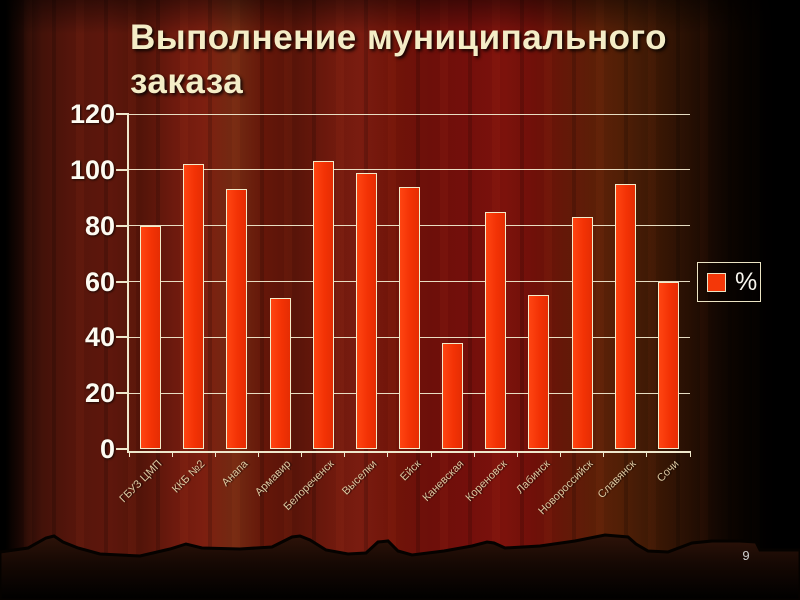 The image size is (800, 600). I want to click on bar-Новороссийск, so click(582, 333).